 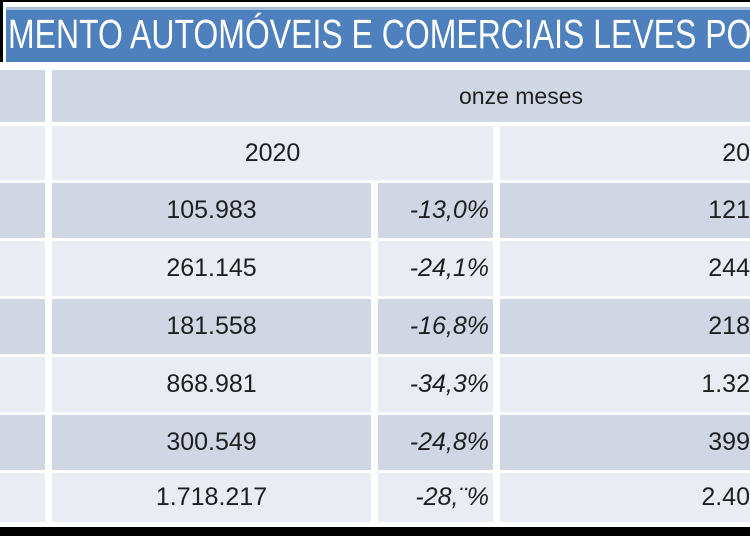 I want to click on table-row: 300.549 -24,8% 399, so click(x=375, y=442).